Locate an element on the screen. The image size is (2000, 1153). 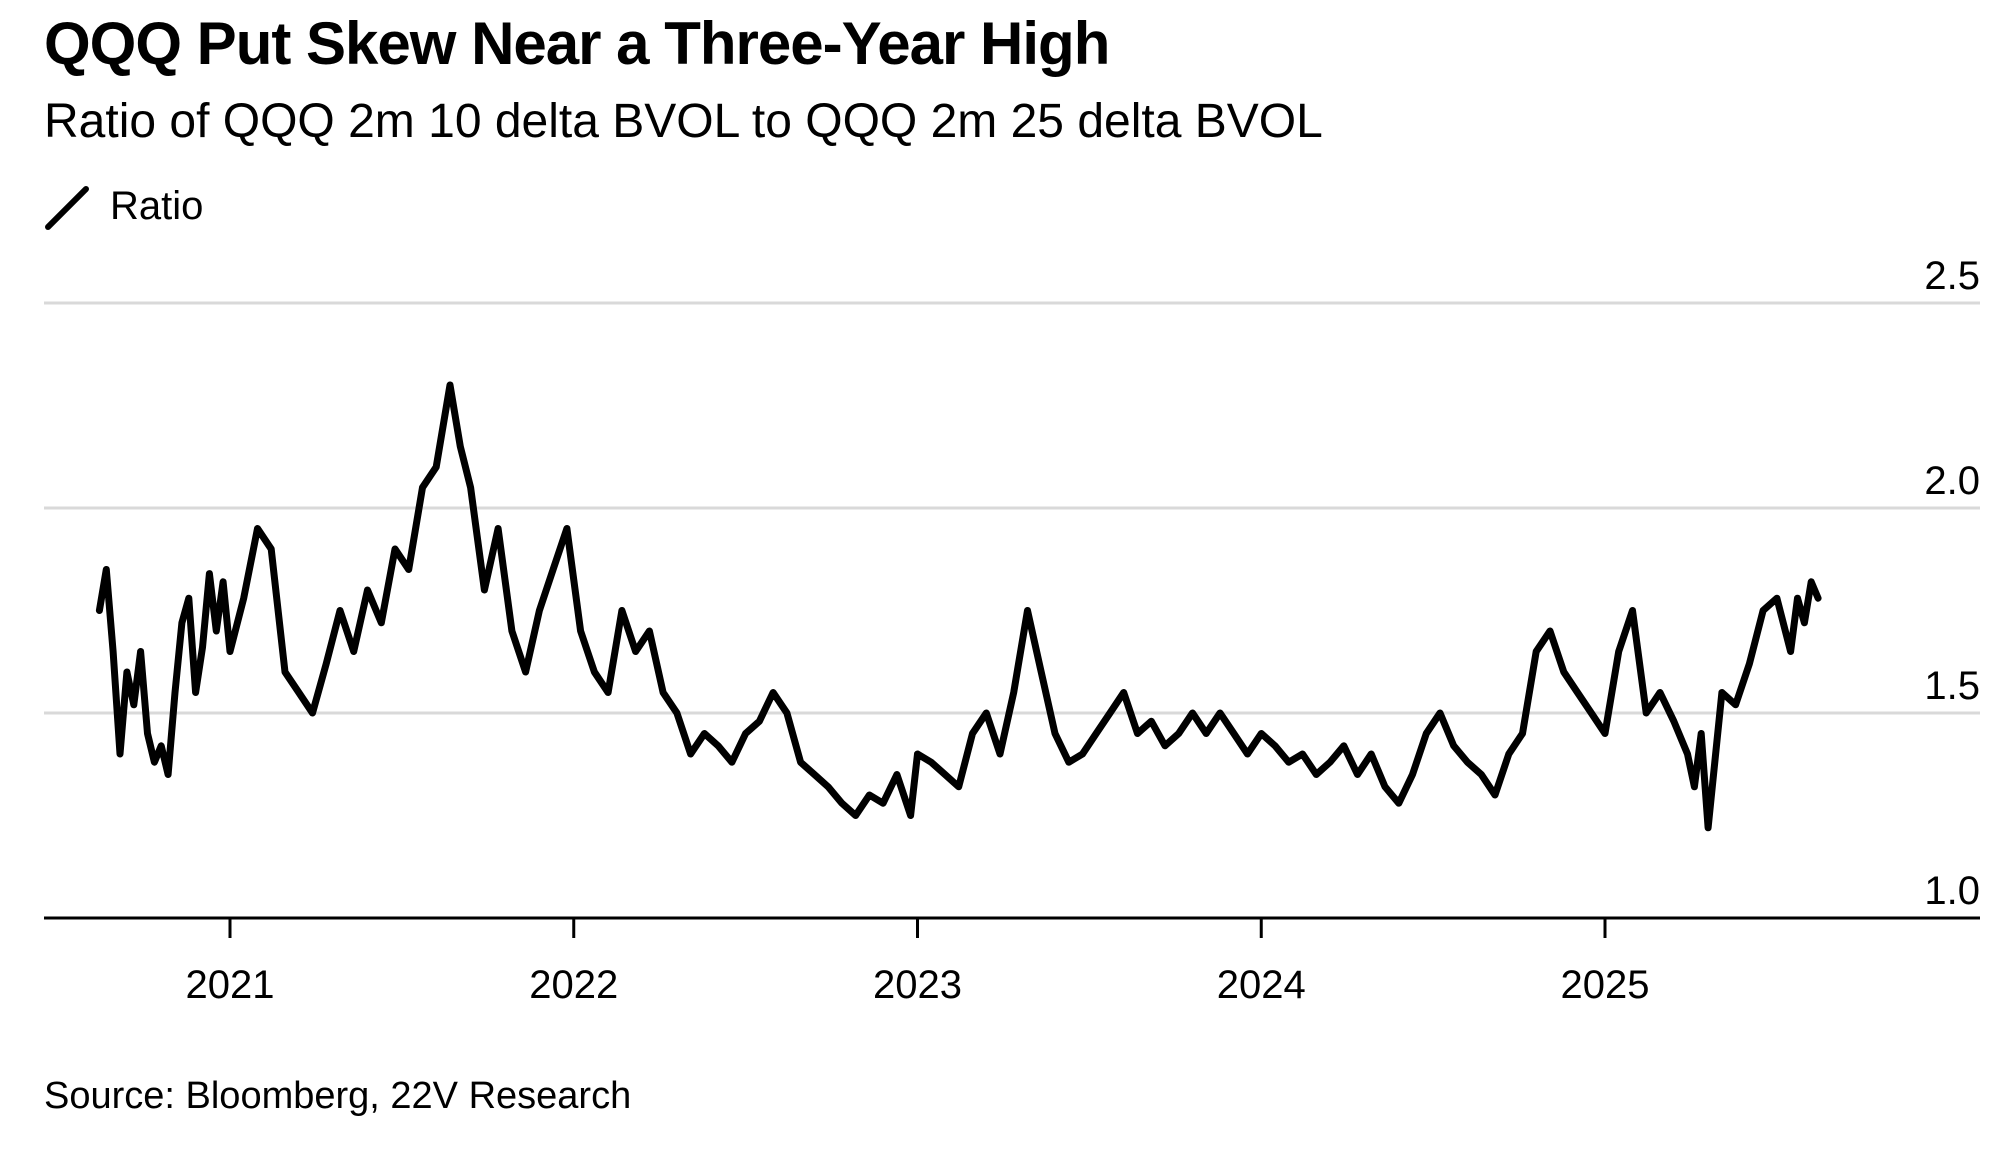
chart-title: QQQ Put Skew Near a Three-Year High is located at coordinates (577, 43).